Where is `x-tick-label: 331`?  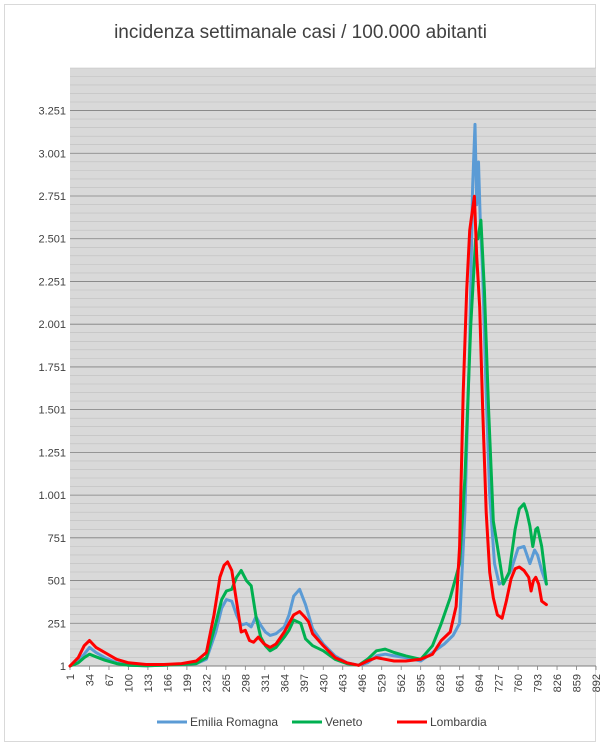 x-tick-label: 331 is located at coordinates (266, 683).